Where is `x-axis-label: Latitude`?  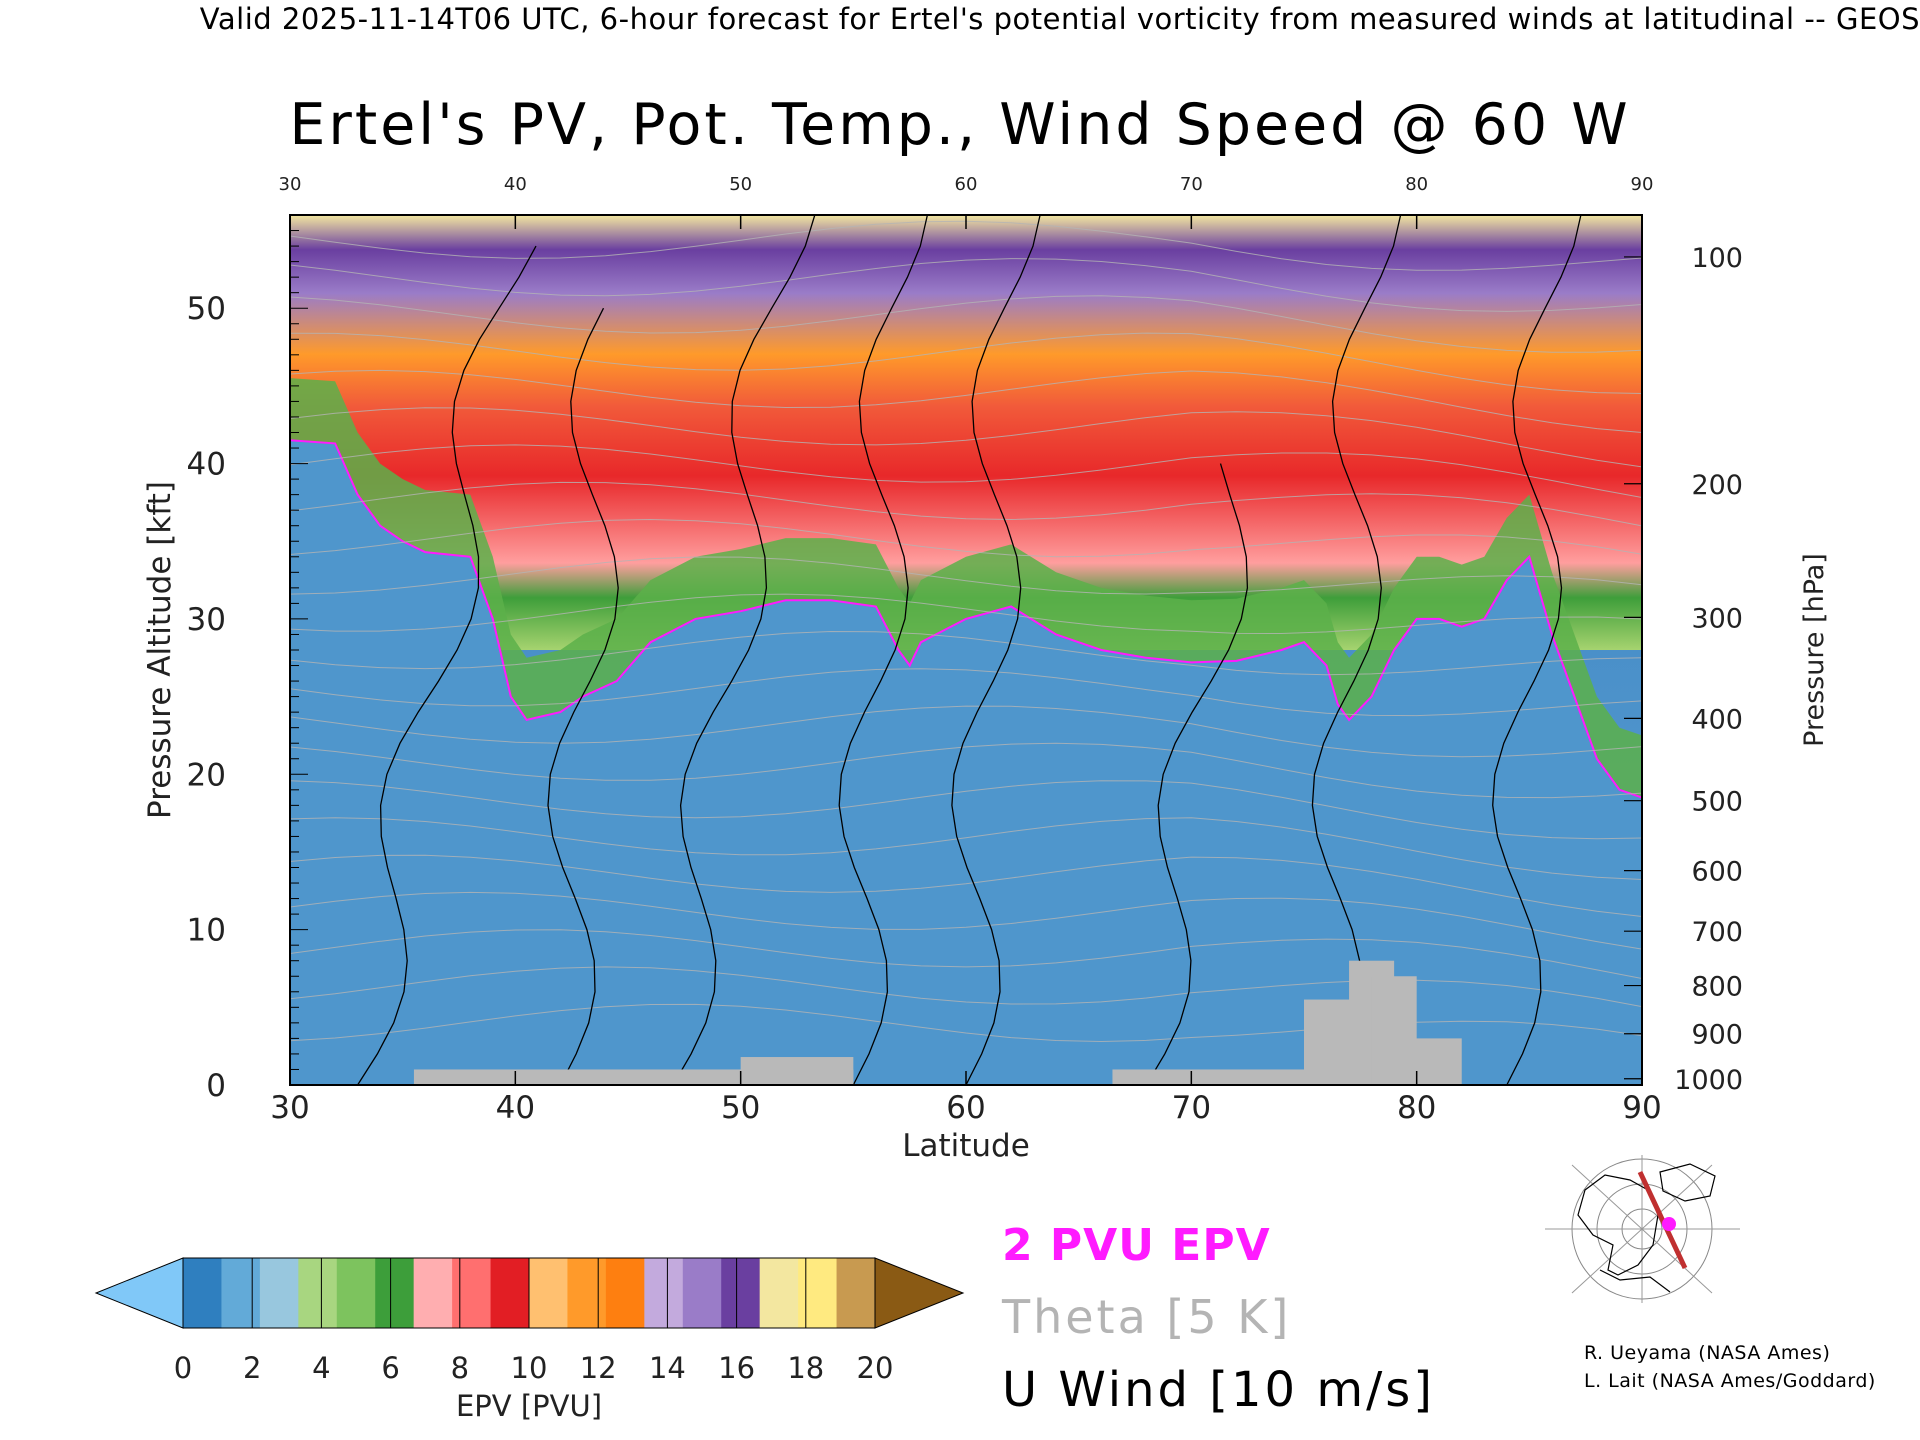
x-axis-label: Latitude is located at coordinates (966, 1146).